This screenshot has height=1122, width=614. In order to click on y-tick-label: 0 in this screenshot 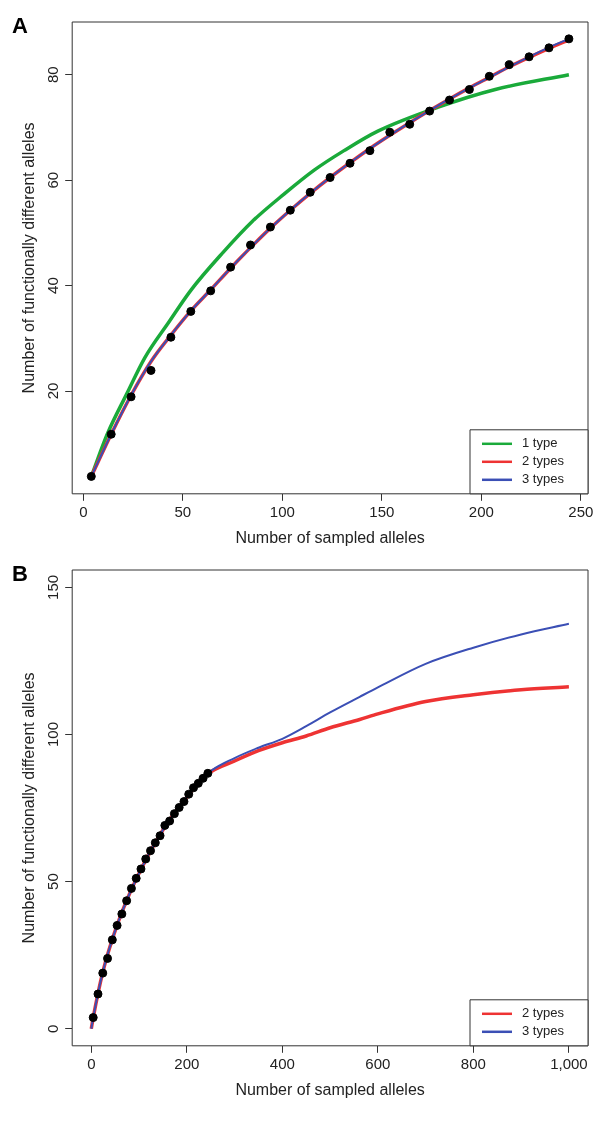, I will do `click(52, 1028)`.